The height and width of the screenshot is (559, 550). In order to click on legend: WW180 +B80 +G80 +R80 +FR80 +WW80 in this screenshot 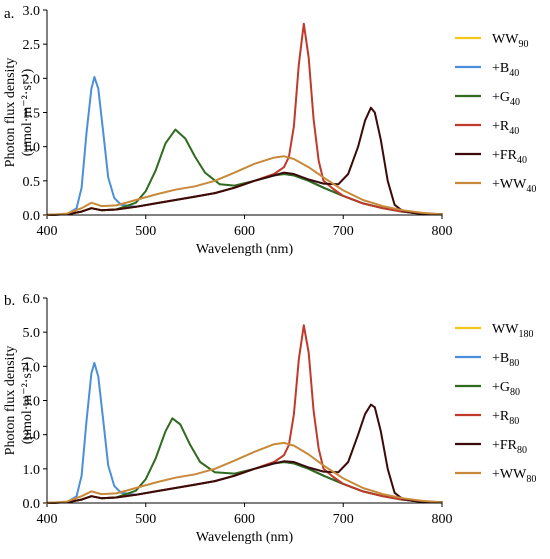, I will do `click(495, 403)`.